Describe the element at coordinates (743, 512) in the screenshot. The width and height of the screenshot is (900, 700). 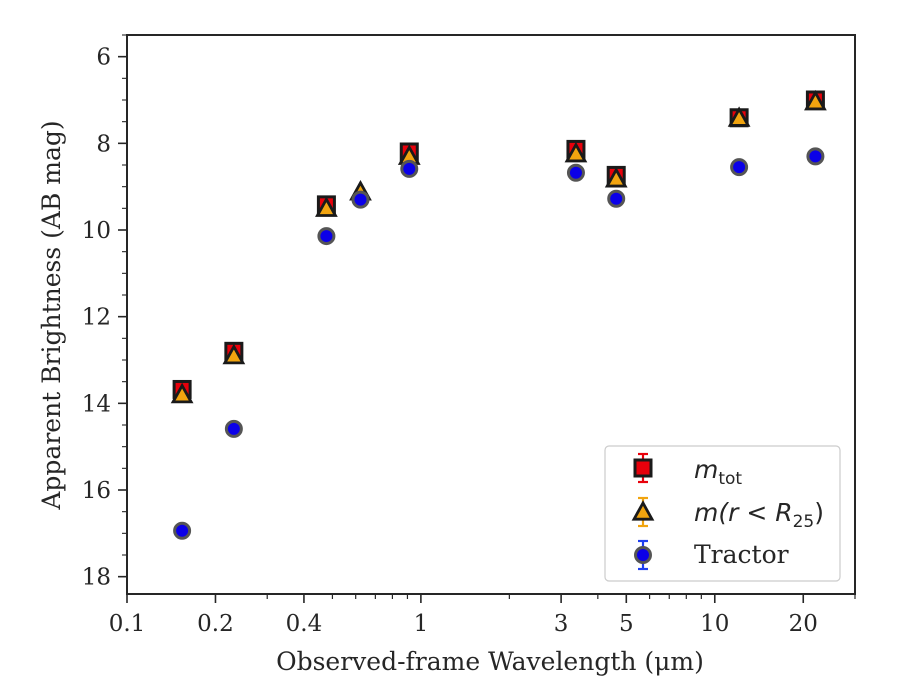
I see `legend-label-m-r25-base: m(r < R` at that location.